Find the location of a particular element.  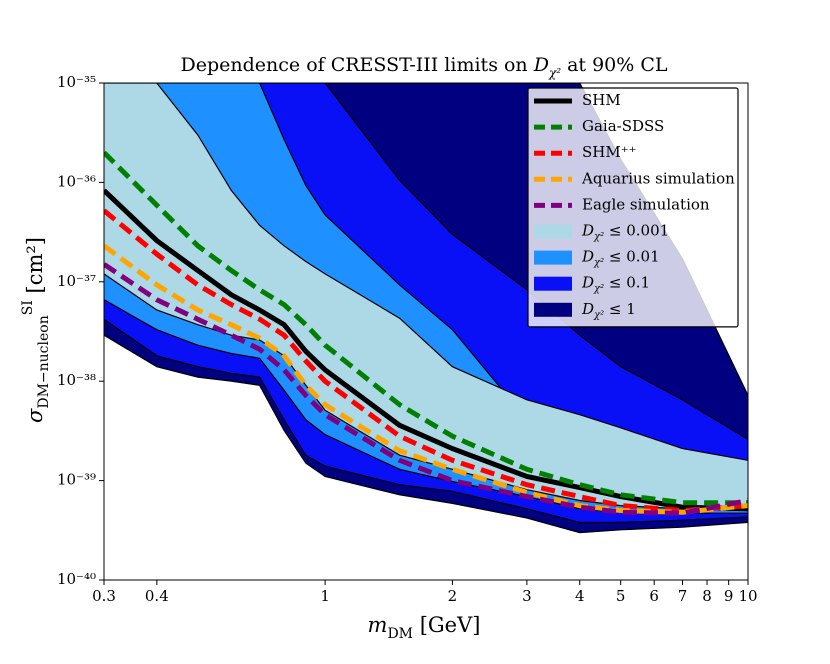

legend-label: Eagle simulation is located at coordinates (646, 204).